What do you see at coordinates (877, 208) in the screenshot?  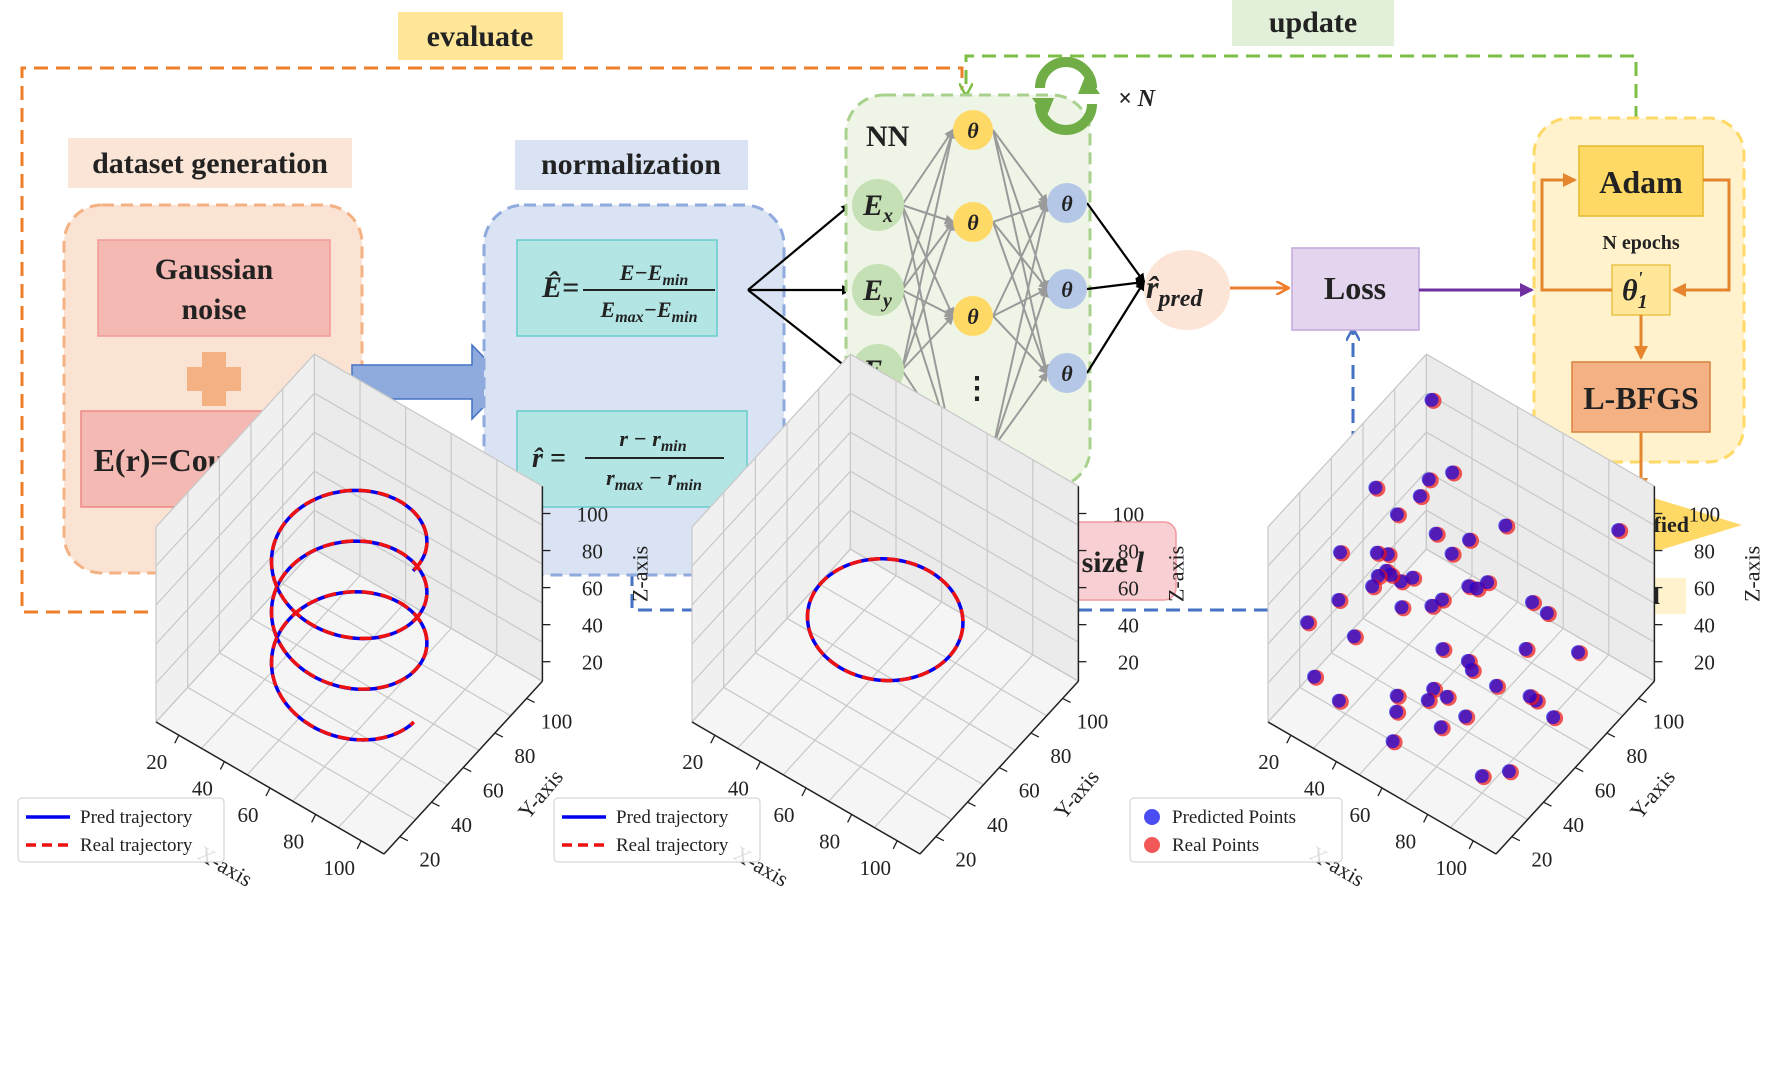 I see `input-node-label: Ex` at bounding box center [877, 208].